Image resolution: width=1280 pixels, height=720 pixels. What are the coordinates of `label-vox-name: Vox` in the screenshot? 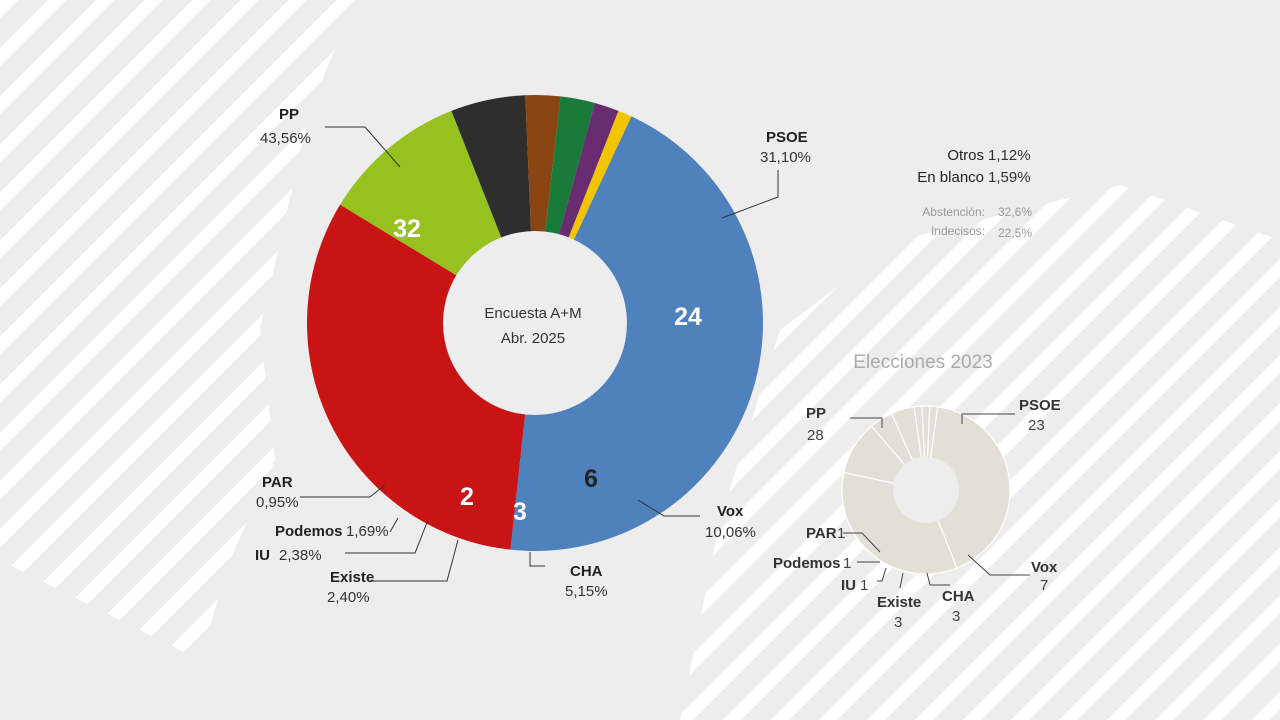 It's located at (730, 511).